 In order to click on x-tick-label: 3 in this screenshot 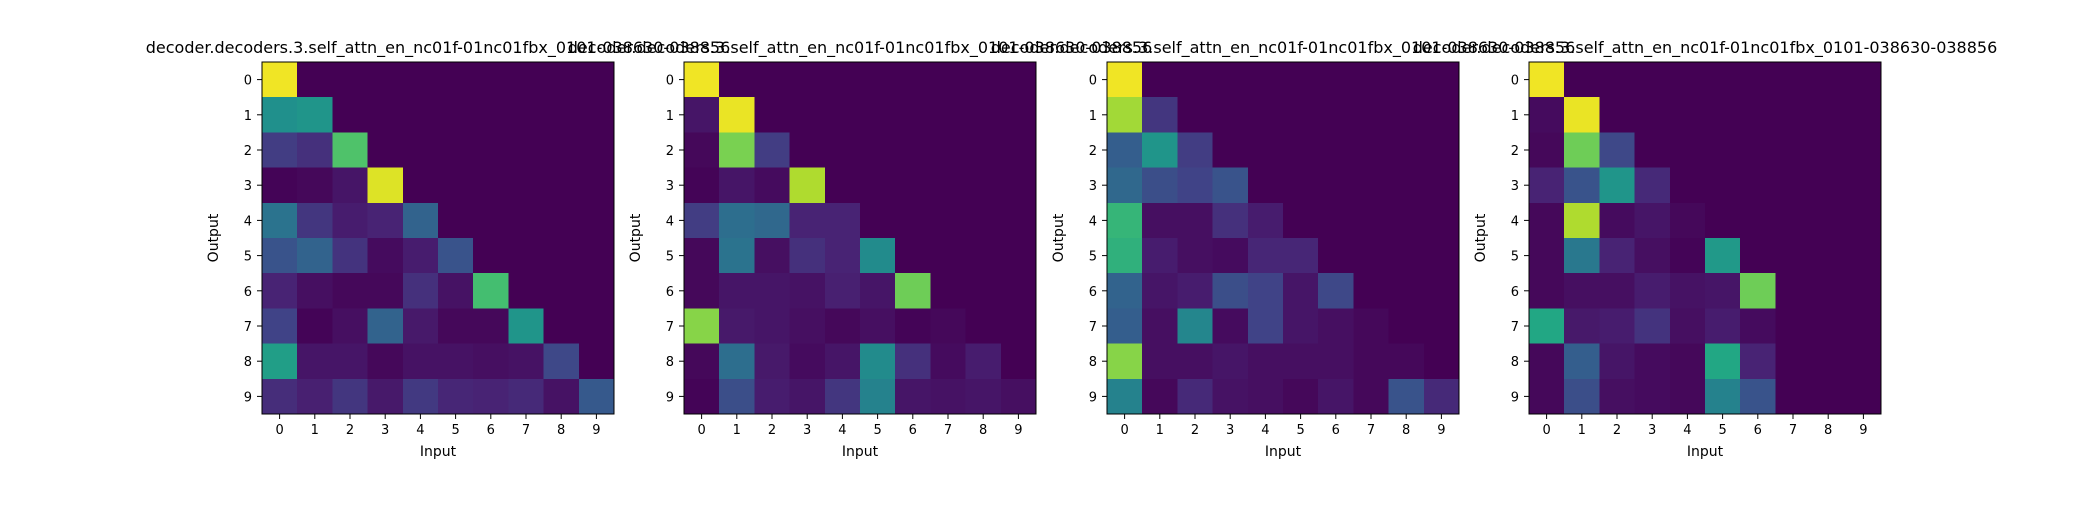, I will do `click(1652, 430)`.